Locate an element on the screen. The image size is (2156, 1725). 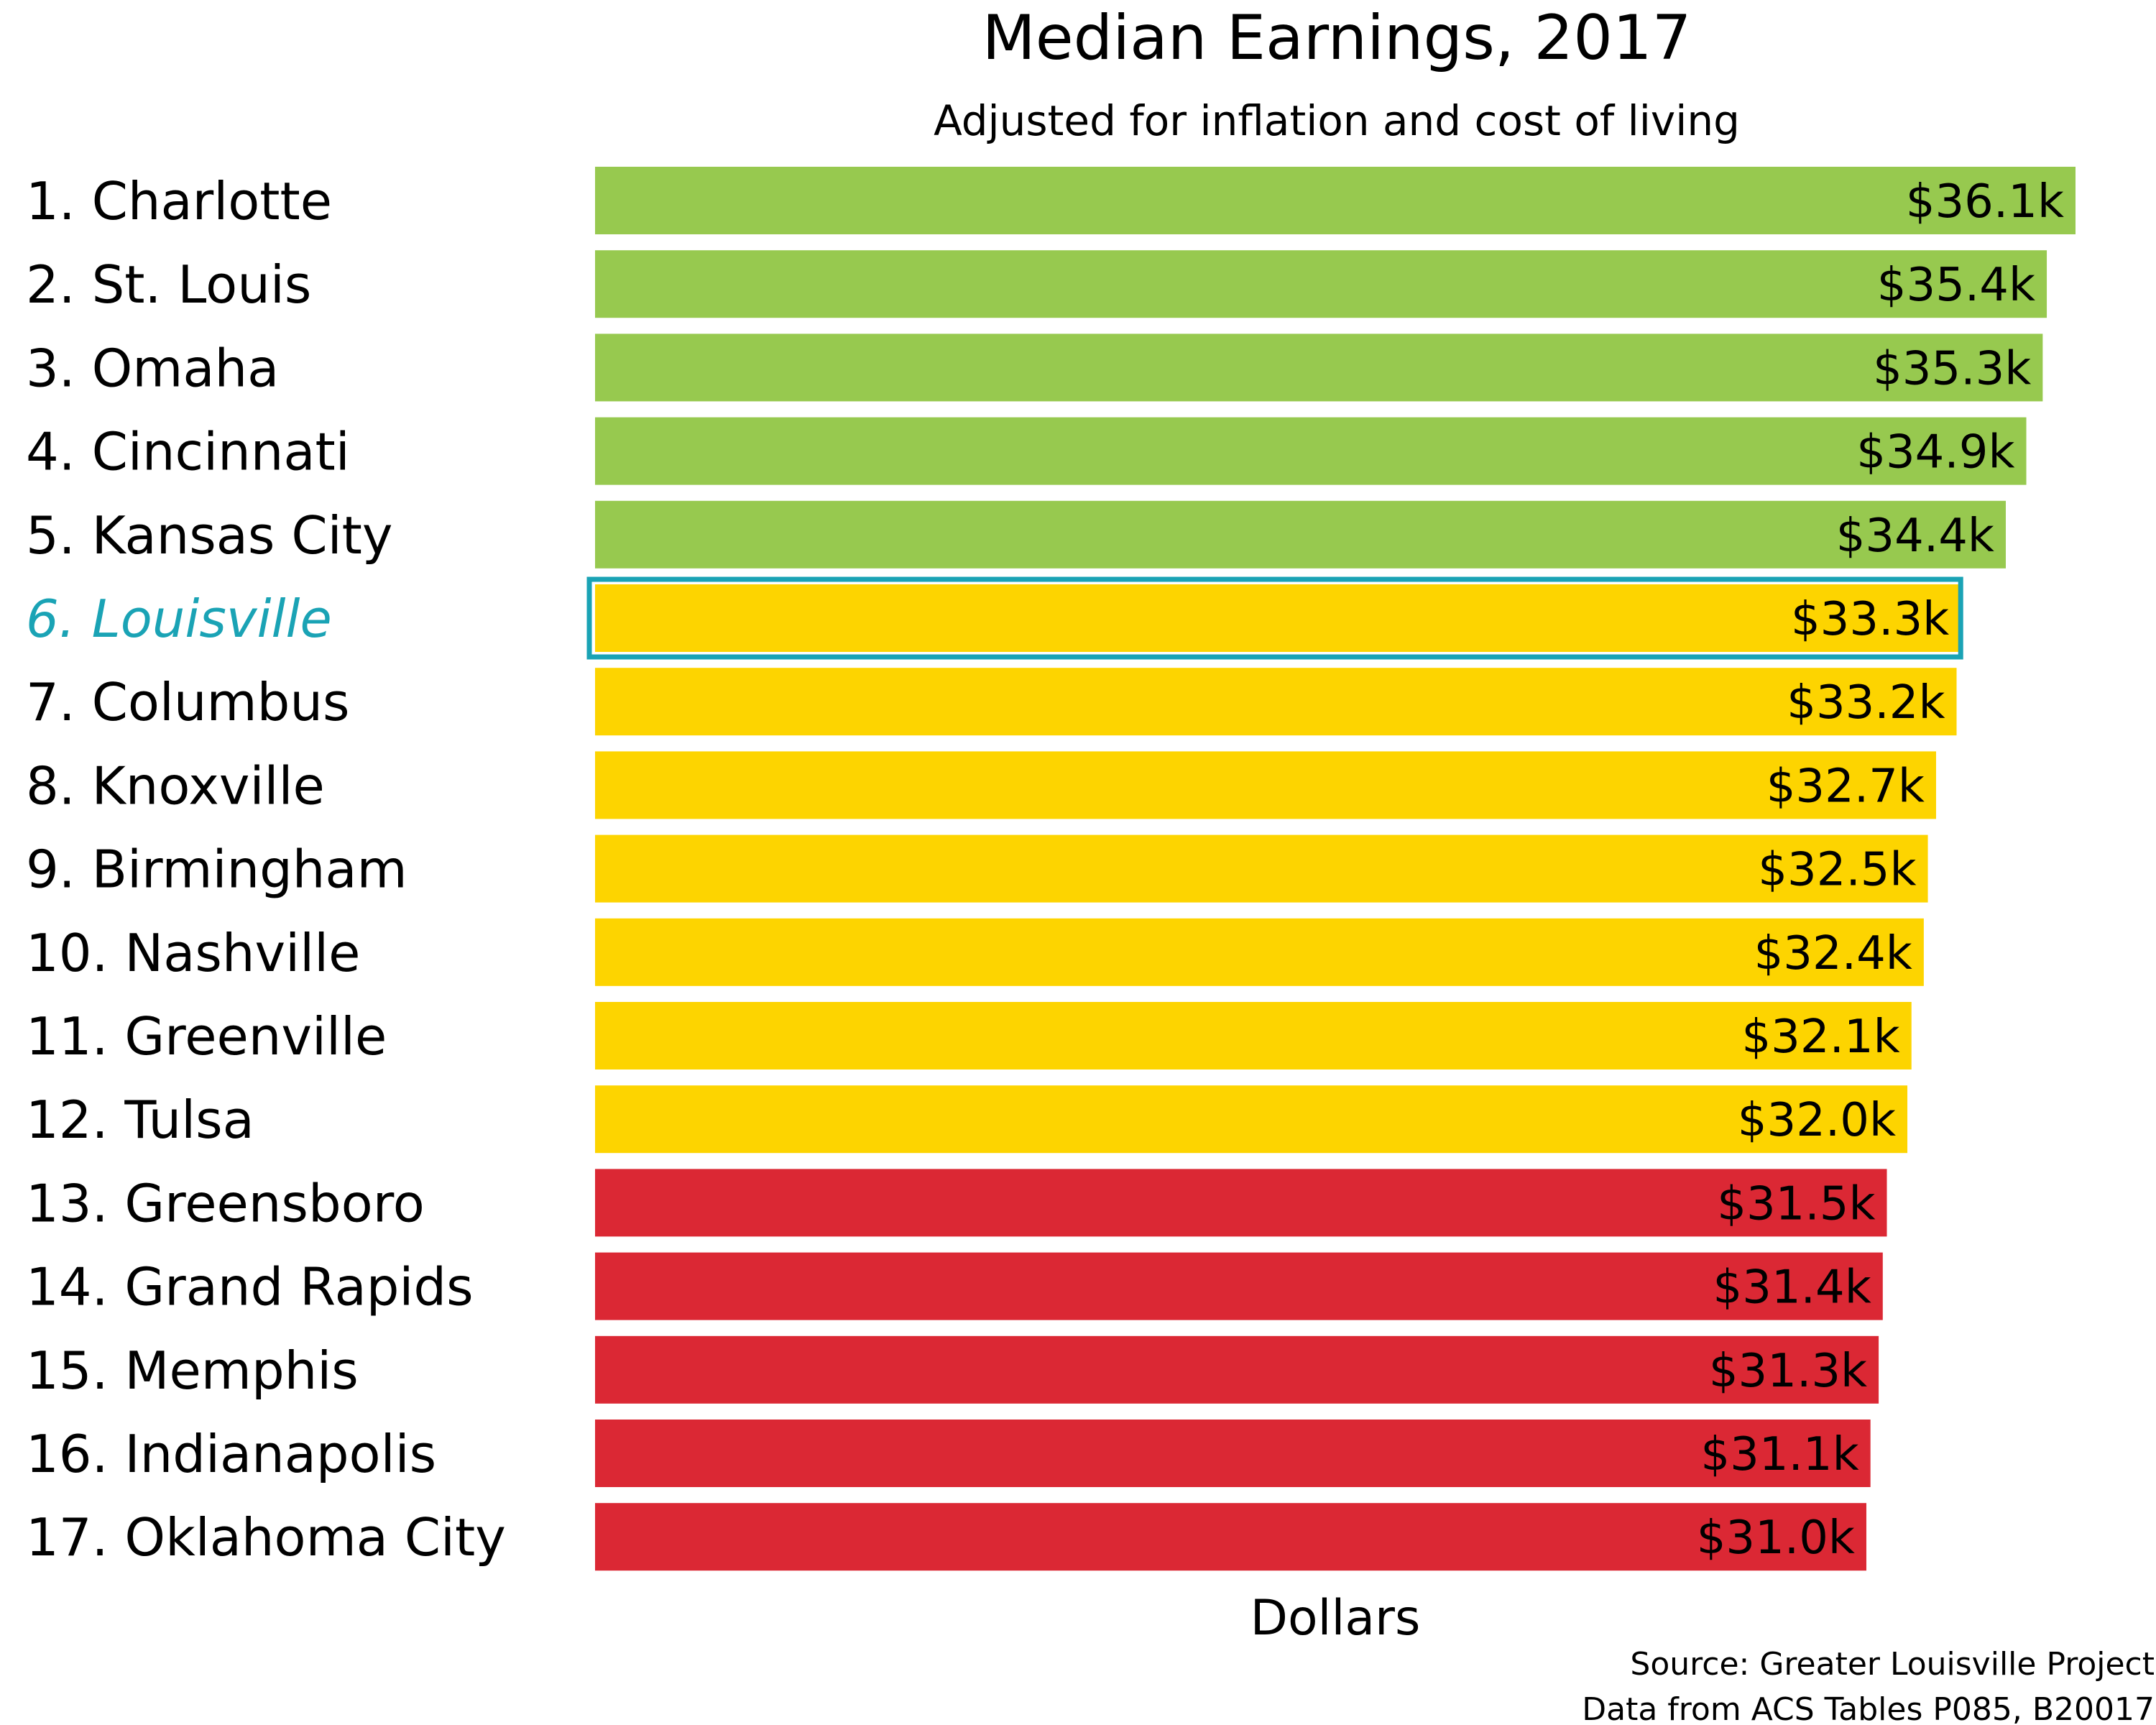
highlight-outline is located at coordinates (1274, 618).